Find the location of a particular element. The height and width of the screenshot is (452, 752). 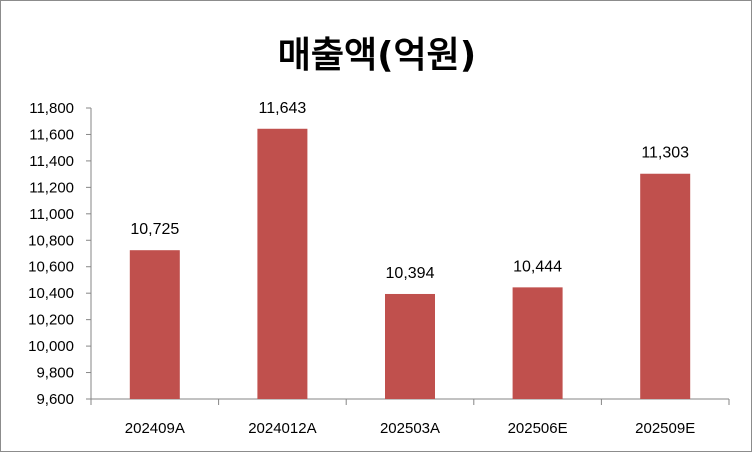

y-tick-label: 10,200 is located at coordinates (51, 320).